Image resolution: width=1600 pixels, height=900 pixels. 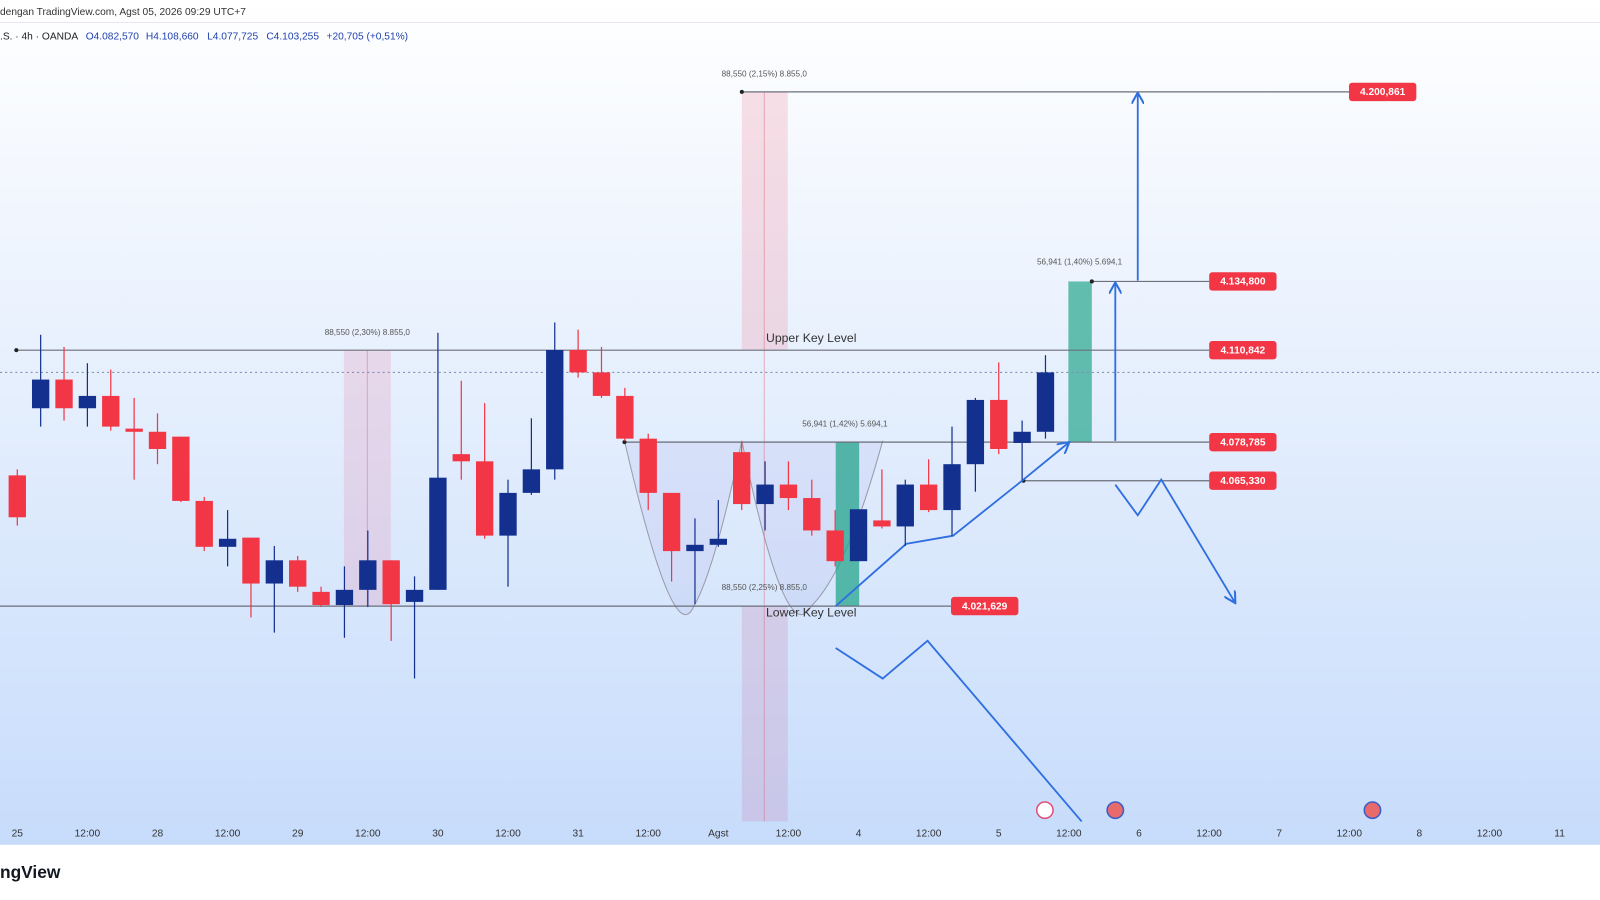 I want to click on x-tick-label: 4, so click(x=859, y=833).